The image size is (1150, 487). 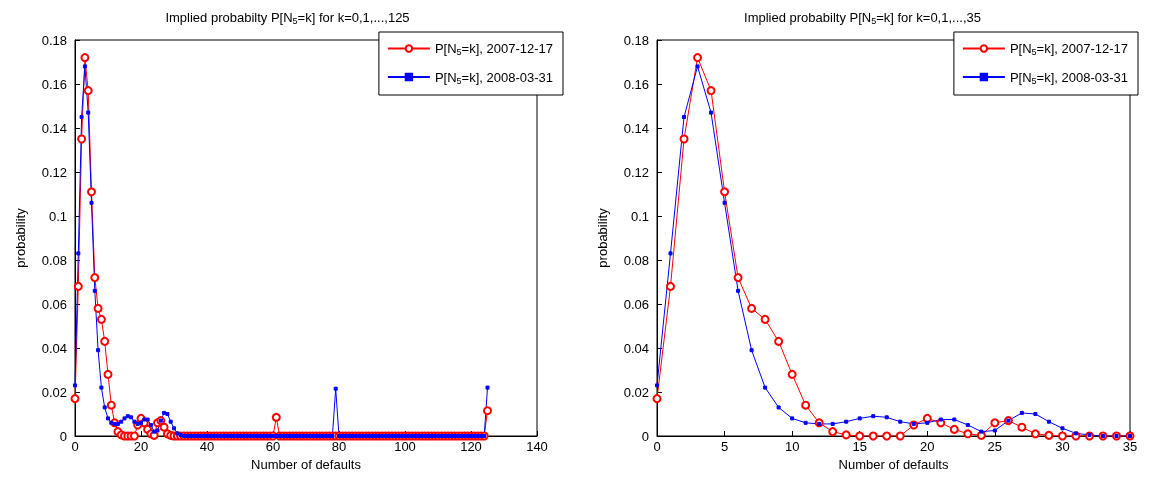 What do you see at coordinates (339, 446) in the screenshot?
I see `x-tick-label: 80` at bounding box center [339, 446].